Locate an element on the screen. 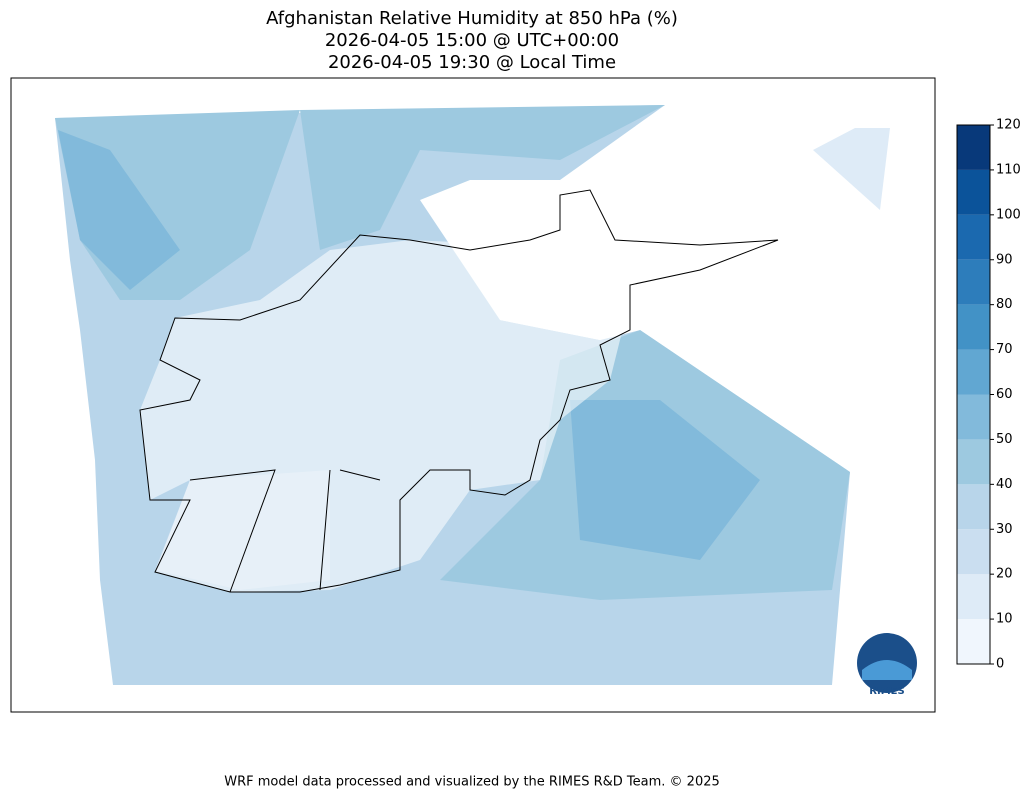 Image resolution: width=1030 pixels, height=803 pixels. colorbar-tick-label: 50 is located at coordinates (1004, 439).